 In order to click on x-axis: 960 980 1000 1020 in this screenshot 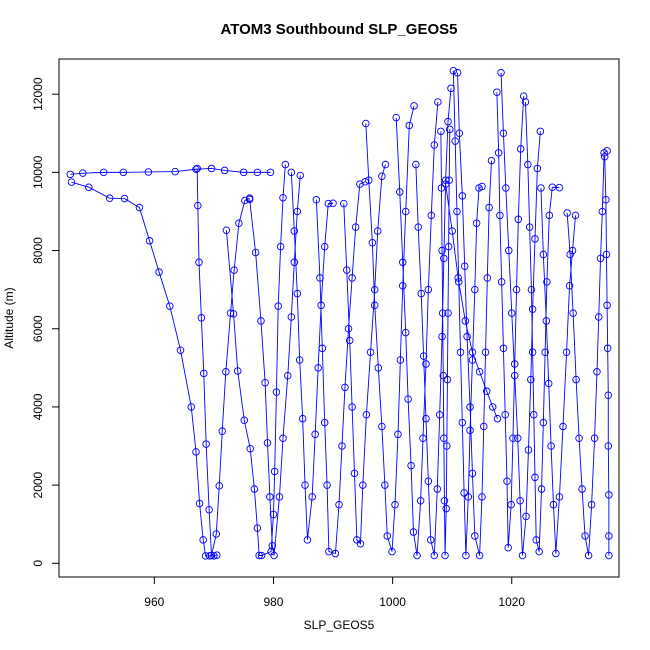, I will do `click(334, 592)`.